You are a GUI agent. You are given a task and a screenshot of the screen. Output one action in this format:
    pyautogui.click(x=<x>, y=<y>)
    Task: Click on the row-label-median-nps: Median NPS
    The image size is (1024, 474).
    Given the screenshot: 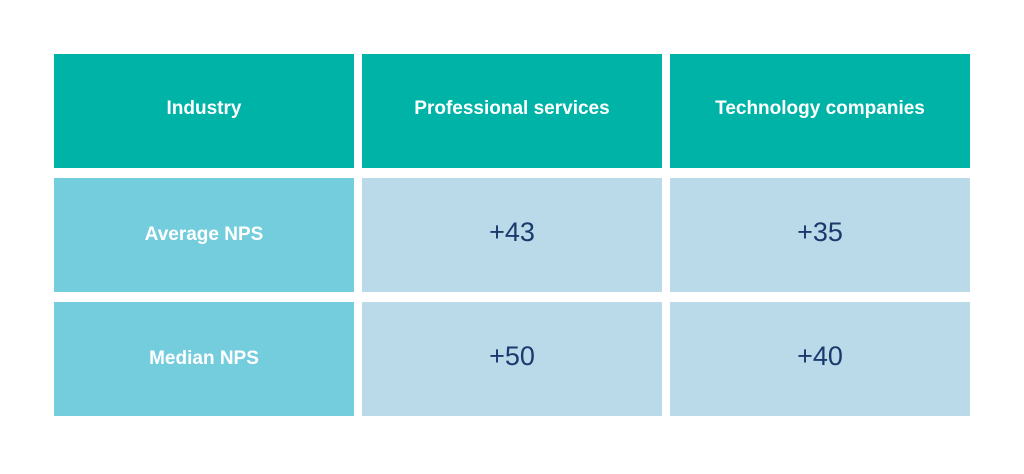 What is the action you would take?
    pyautogui.click(x=204, y=359)
    